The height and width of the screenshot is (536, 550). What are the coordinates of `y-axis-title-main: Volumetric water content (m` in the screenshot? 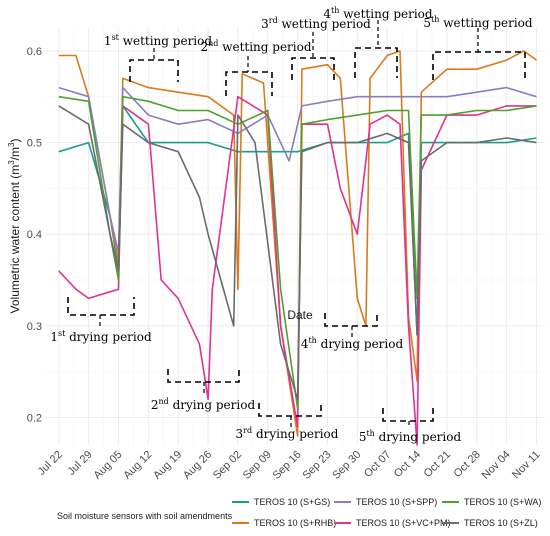 It's located at (15, 239).